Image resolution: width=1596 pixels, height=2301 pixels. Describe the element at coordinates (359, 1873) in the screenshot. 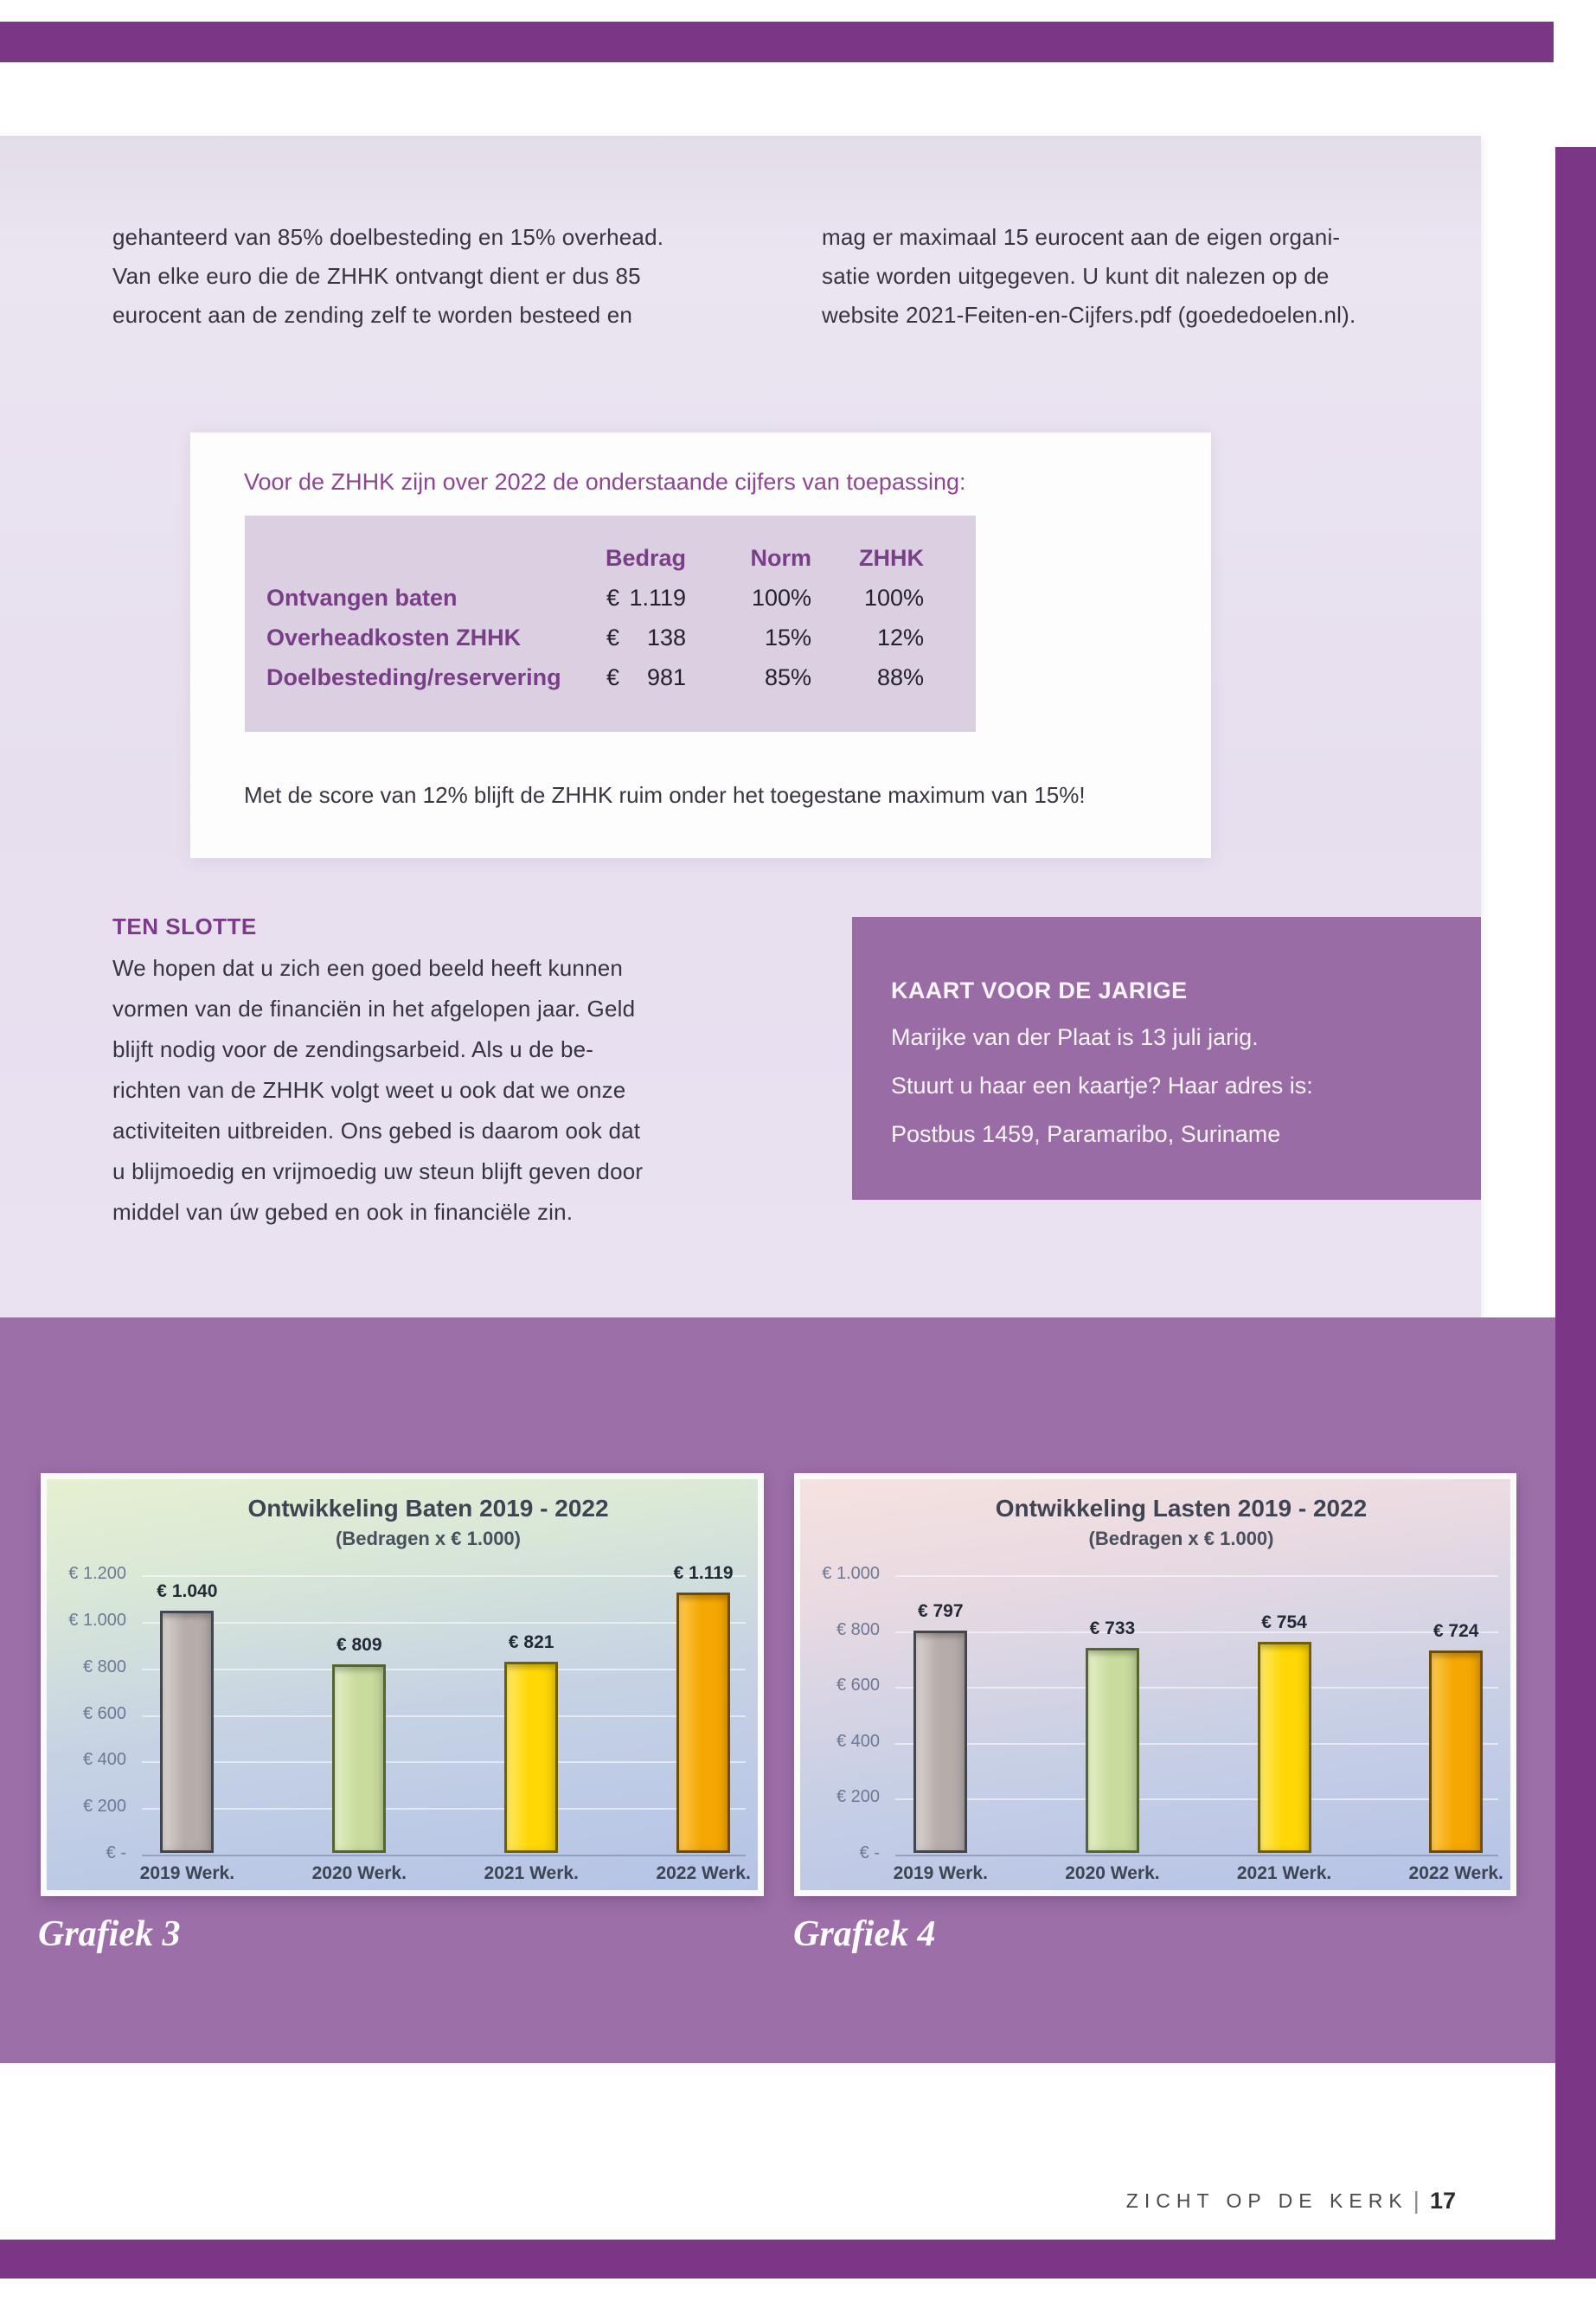

I see `x-axis-label: 2020 Werk.` at that location.